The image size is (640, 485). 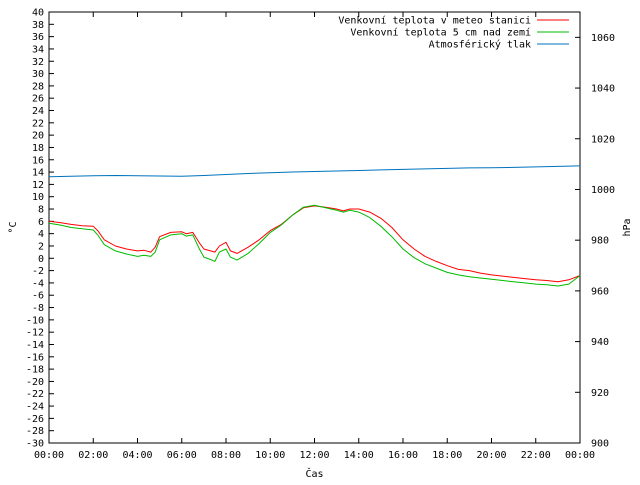 What do you see at coordinates (314, 473) in the screenshot?
I see `x-axis-label: Čas` at bounding box center [314, 473].